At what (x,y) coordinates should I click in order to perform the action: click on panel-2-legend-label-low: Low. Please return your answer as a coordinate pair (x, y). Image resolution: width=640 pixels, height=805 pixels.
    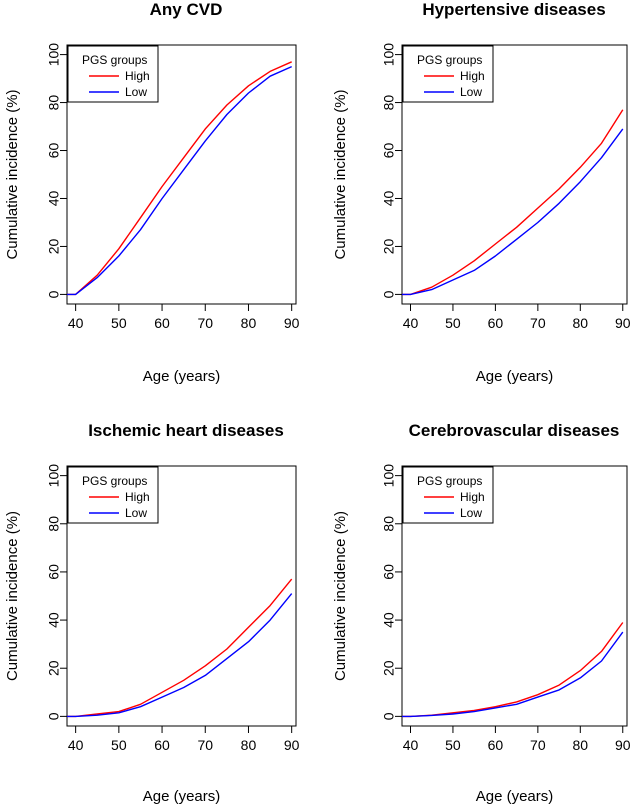
    Looking at the image, I should click on (136, 513).